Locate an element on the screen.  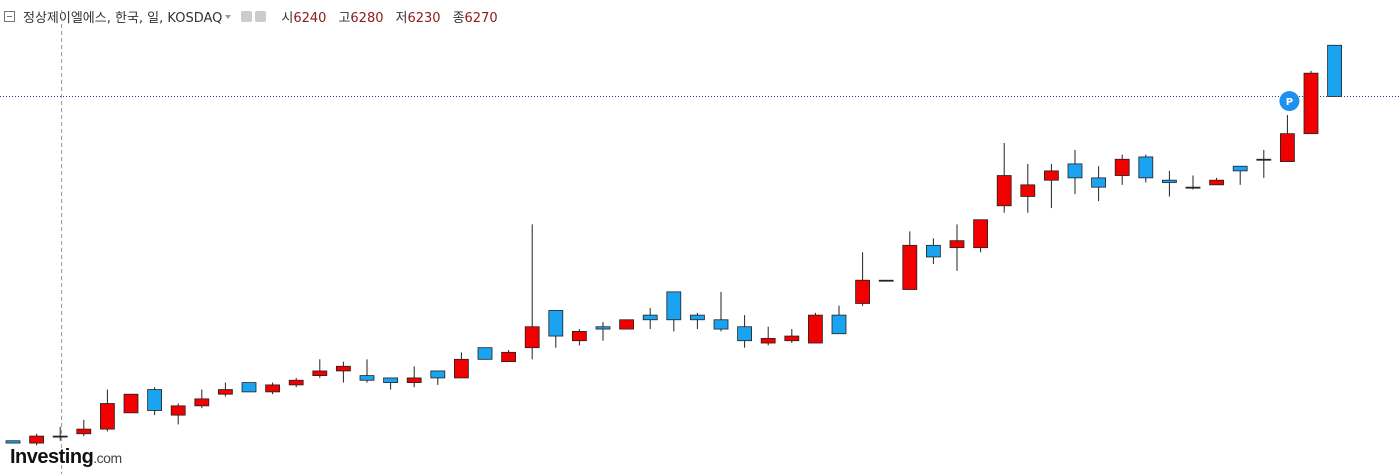
logo: Investing.com is located at coordinates (66, 457).